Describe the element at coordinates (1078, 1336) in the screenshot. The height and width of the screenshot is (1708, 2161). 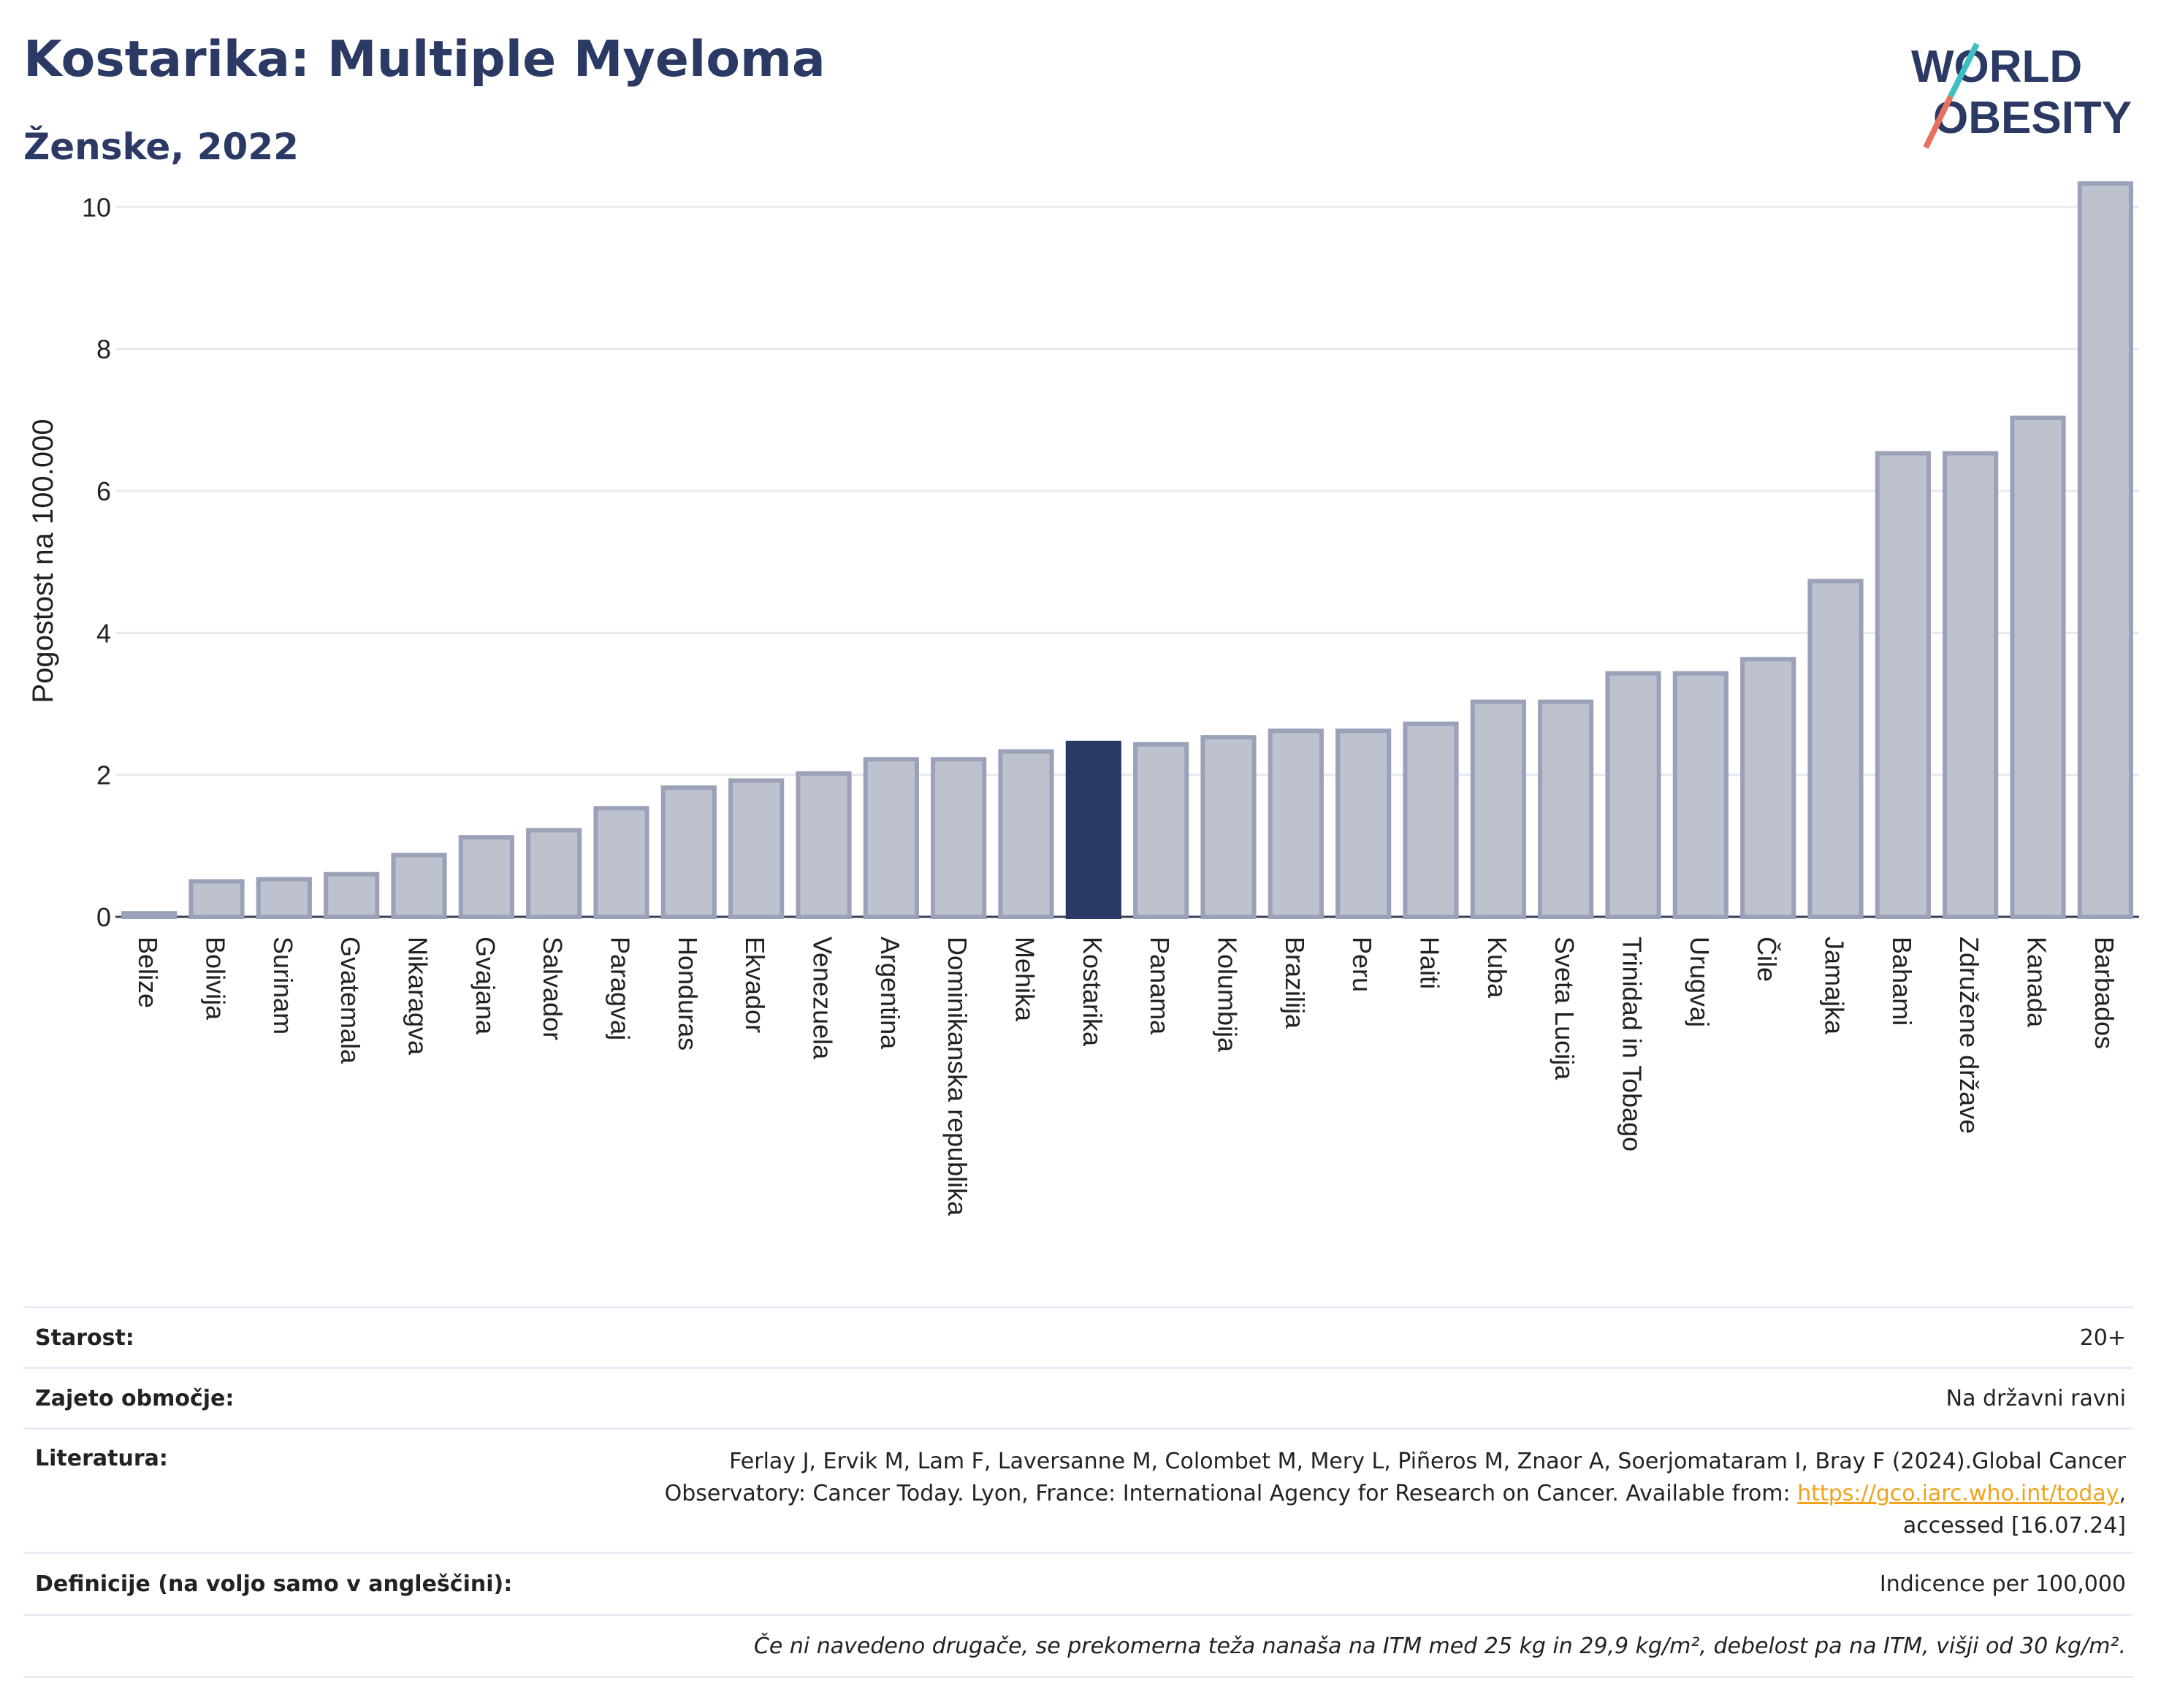
I see `age-row: Starost: 20+` at that location.